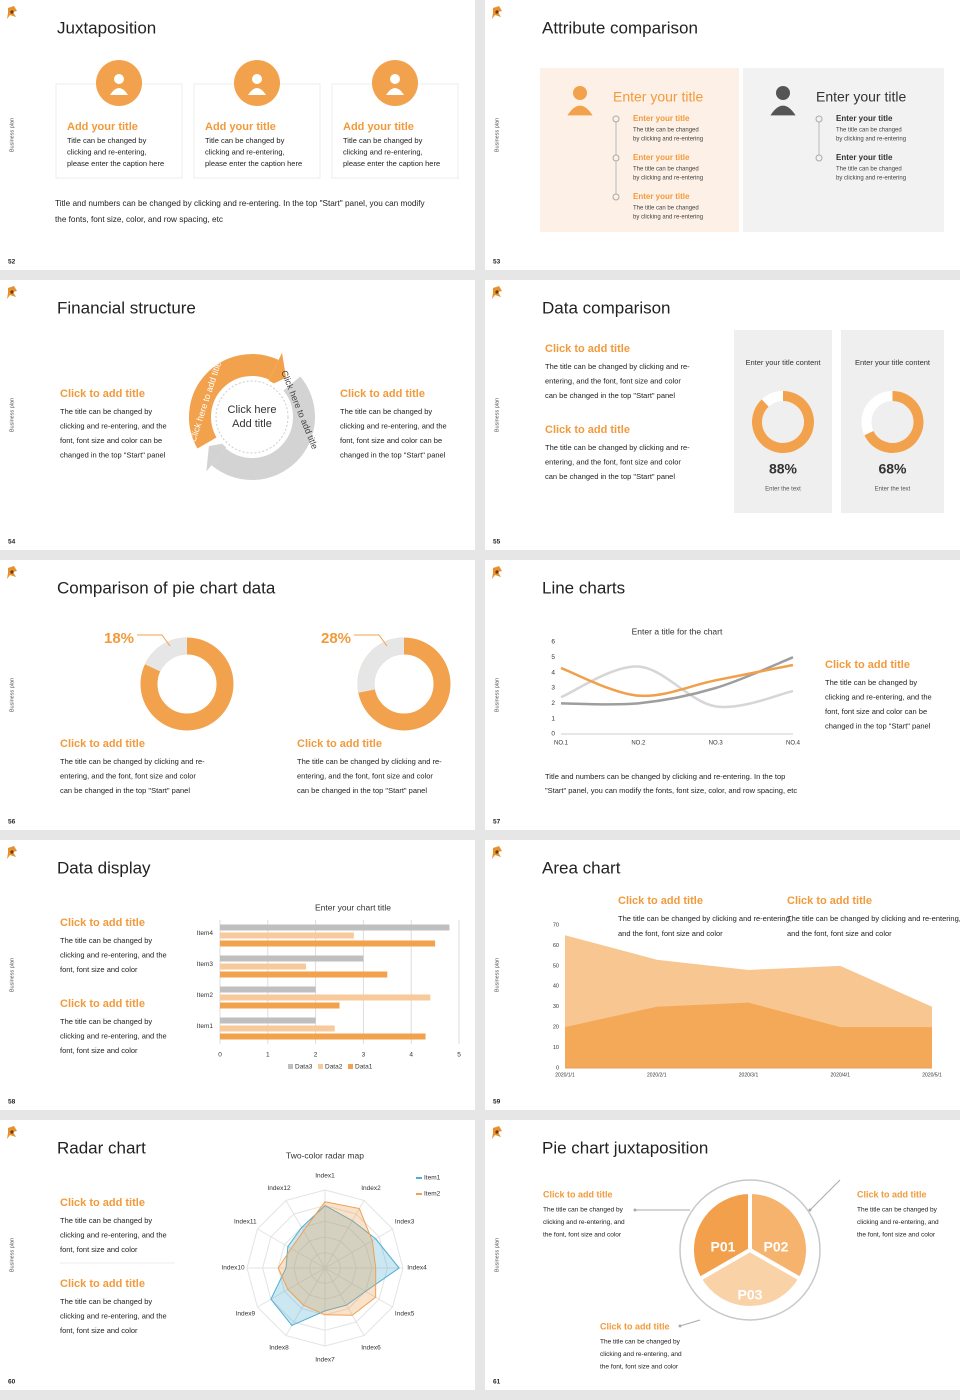  Describe the element at coordinates (279, 1347) in the screenshot. I see `axis-label: Index8` at that location.